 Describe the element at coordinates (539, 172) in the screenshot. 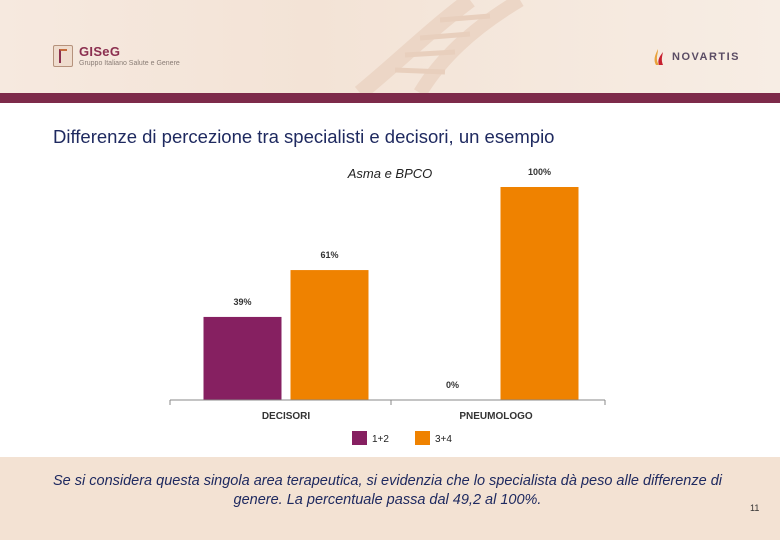

I see `data-label: 100%` at that location.